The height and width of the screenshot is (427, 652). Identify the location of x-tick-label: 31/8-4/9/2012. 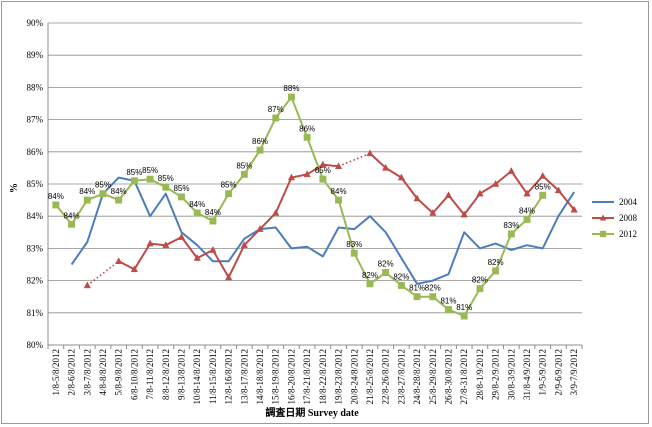
(527, 374).